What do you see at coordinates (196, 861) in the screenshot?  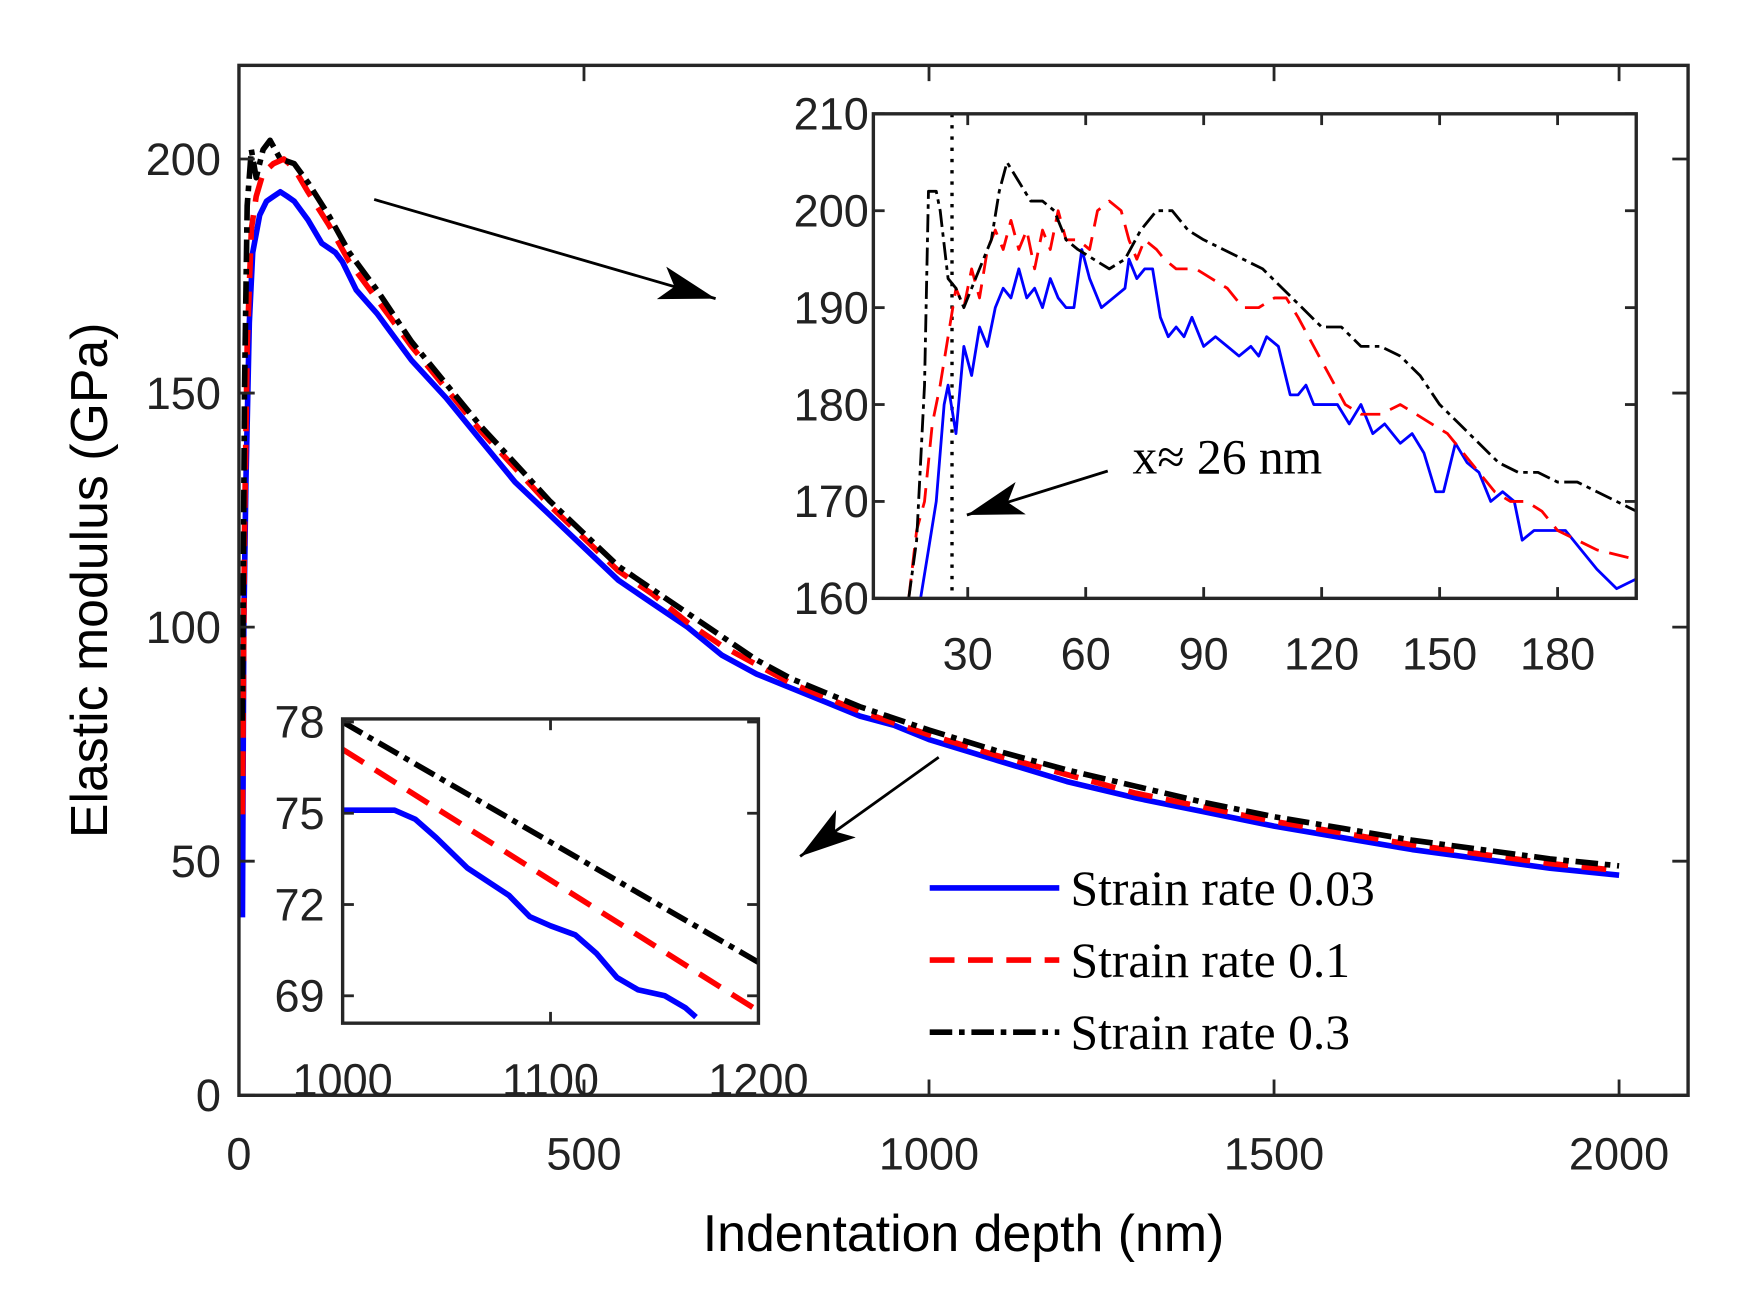 I see `y-tick-label: 50` at bounding box center [196, 861].